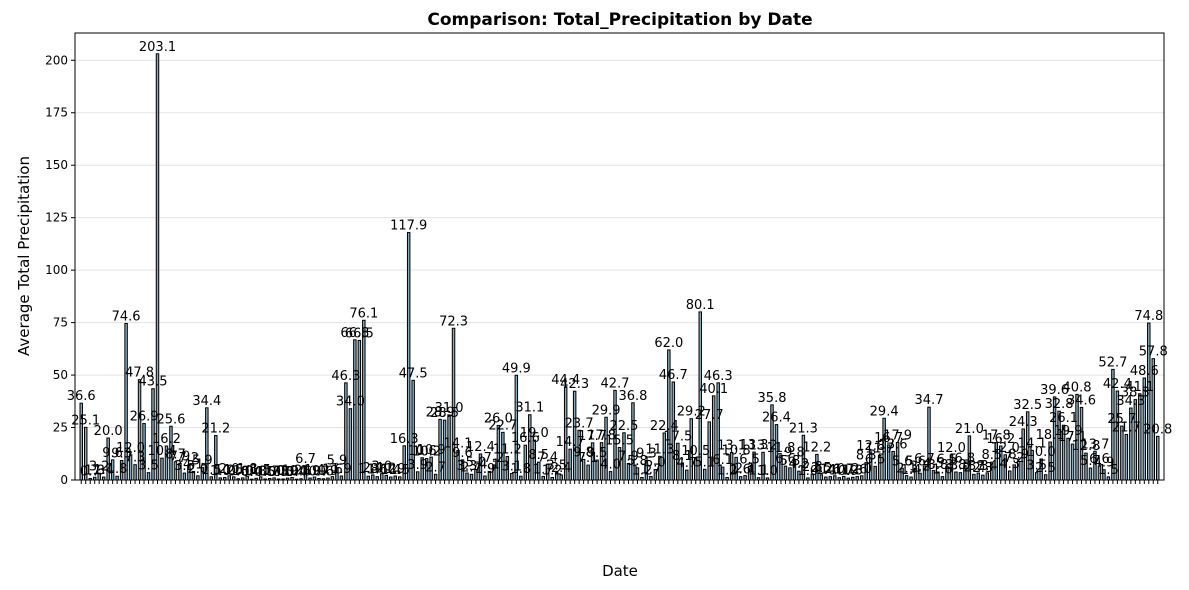 The height and width of the screenshot is (590, 1189). I want to click on data-label-149: 6.5, so click(749, 459).